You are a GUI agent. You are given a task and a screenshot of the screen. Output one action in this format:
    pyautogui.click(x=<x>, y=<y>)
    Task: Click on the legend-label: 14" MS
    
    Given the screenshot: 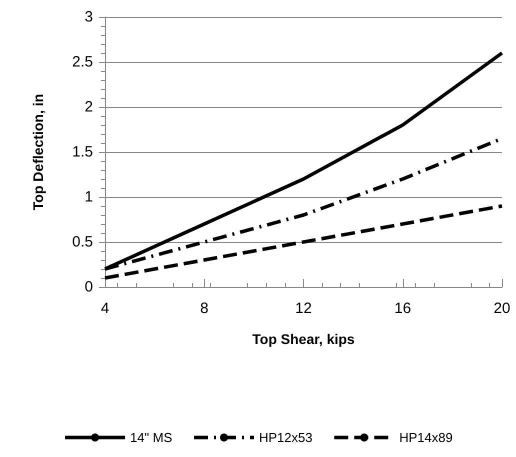 What is the action you would take?
    pyautogui.click(x=151, y=437)
    